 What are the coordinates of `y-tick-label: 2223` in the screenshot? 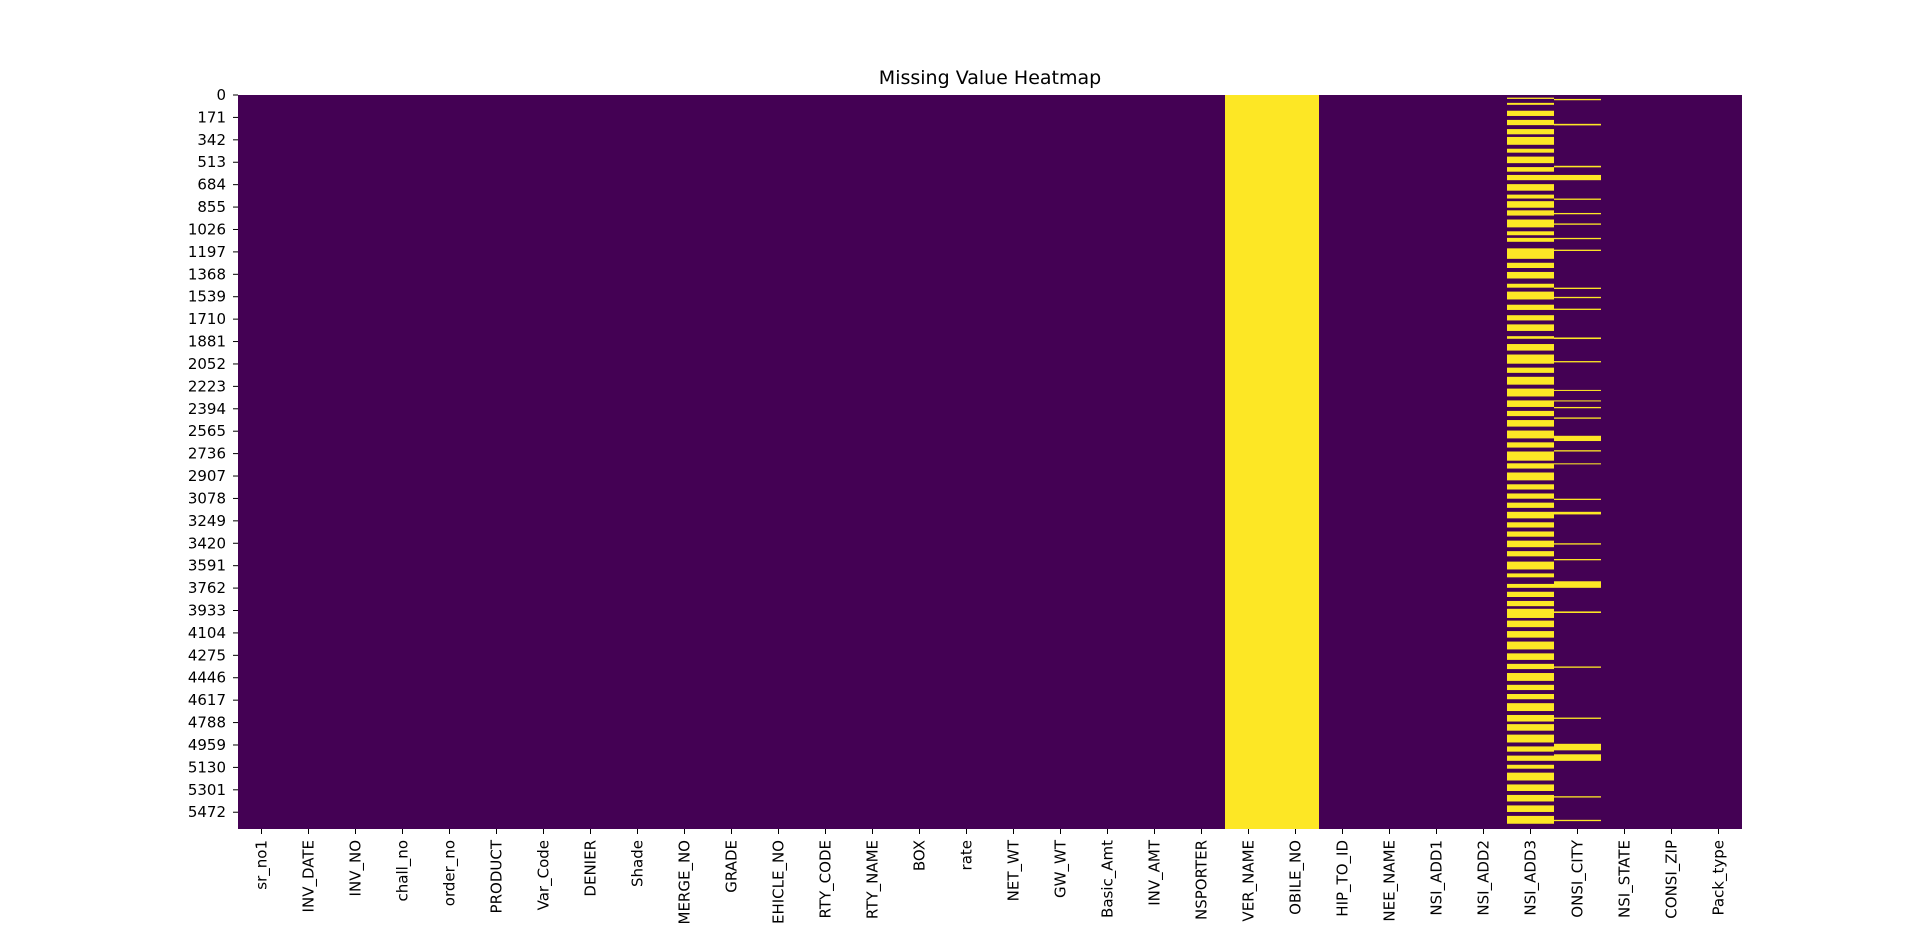 It's located at (207, 386).